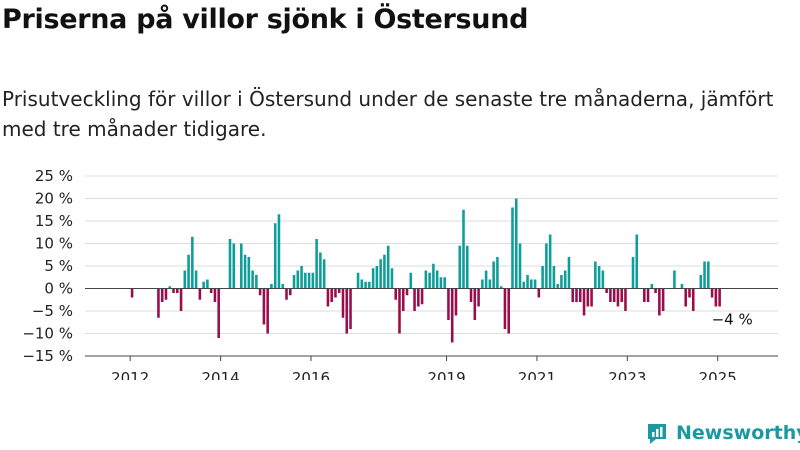 This screenshot has height=450, width=800. What do you see at coordinates (54, 199) in the screenshot?
I see `y-tick-label: 20 %` at bounding box center [54, 199].